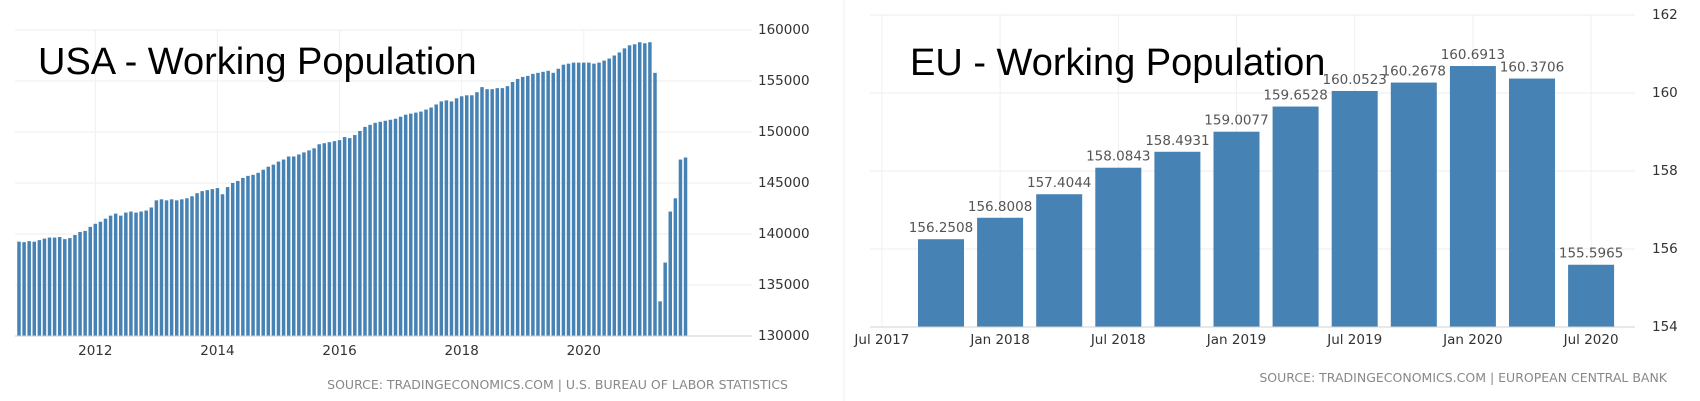 Image resolution: width=1700 pixels, height=401 pixels. Describe the element at coordinates (1117, 63) in the screenshot. I see `eu-chart-title: EU - Working Population` at that location.